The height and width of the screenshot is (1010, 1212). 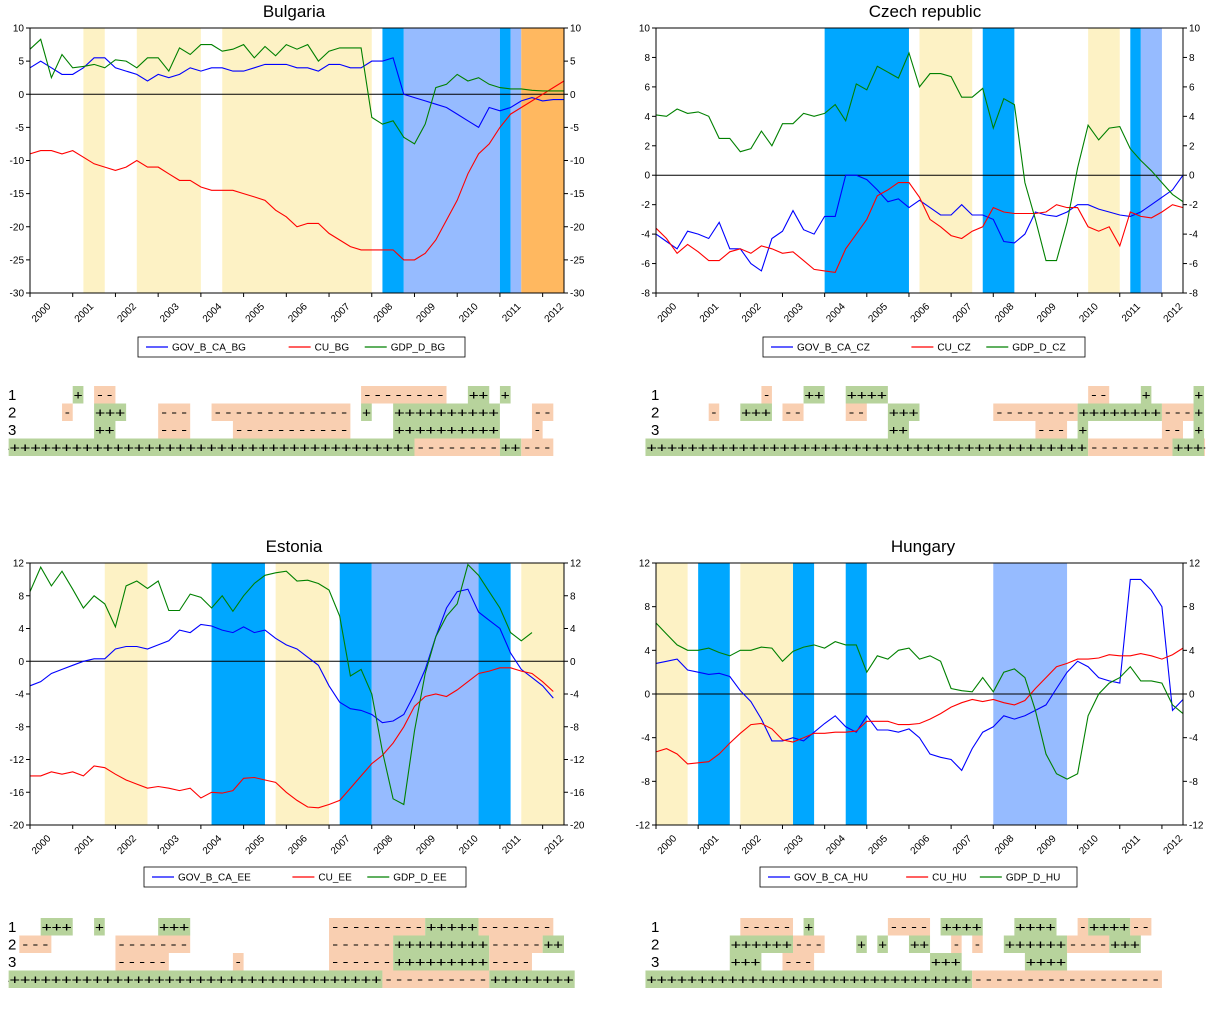 I want to click on y-tick-label-right: -12, so click(x=1196, y=826).